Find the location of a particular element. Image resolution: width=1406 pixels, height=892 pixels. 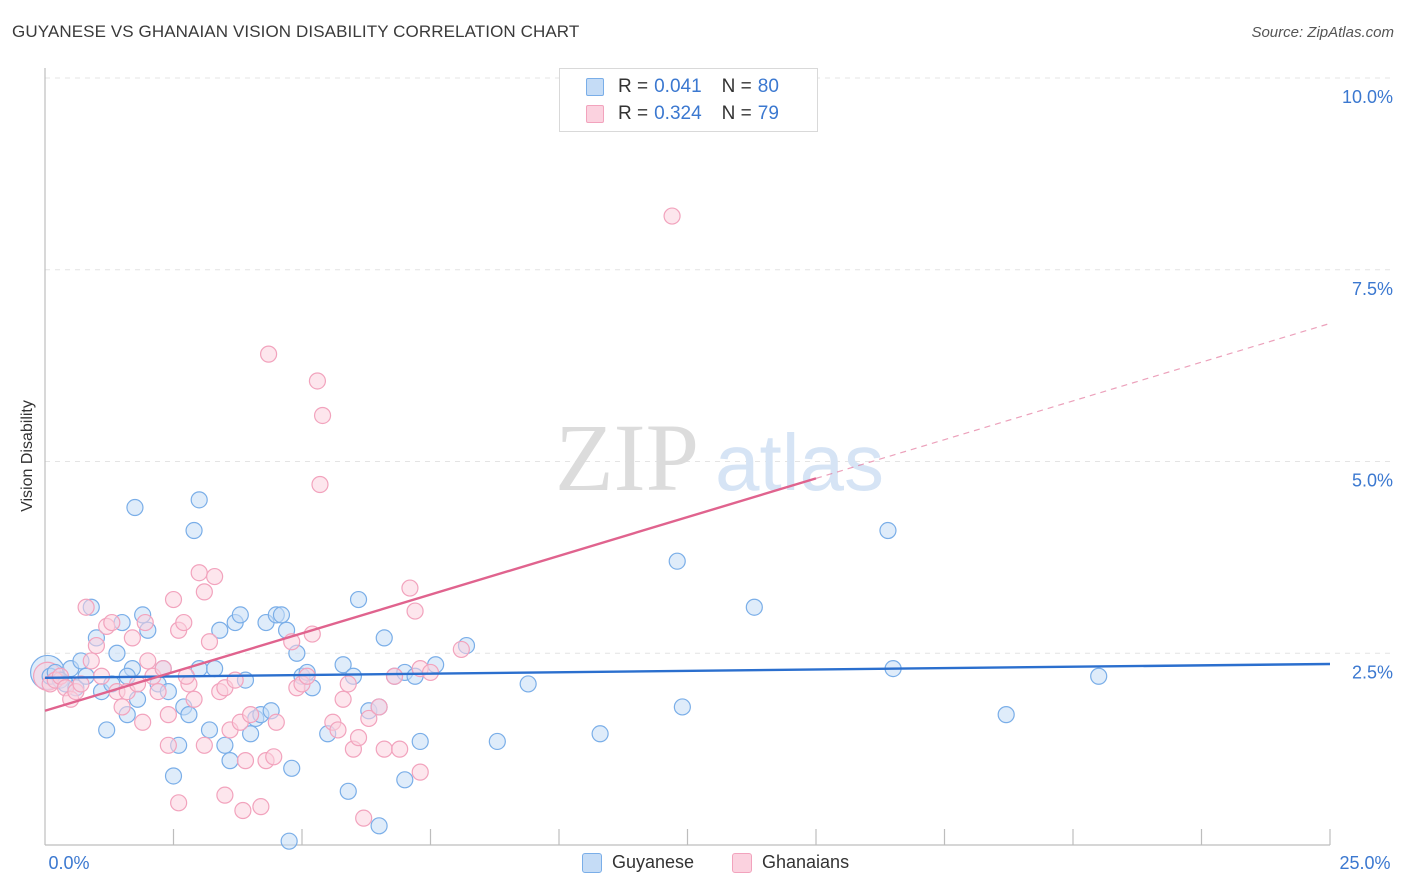

correlation-legend: R = 0.041 N = 80 R = 0.324 N = 79 is located at coordinates (688, 100).